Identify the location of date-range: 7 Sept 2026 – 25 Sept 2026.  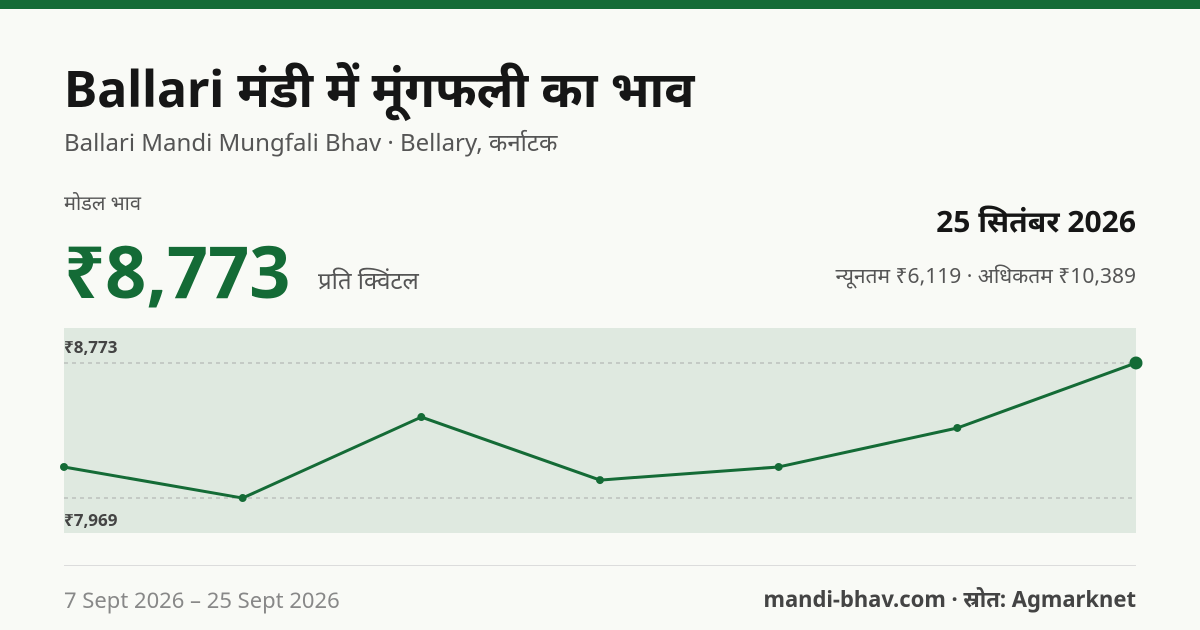
(202, 600).